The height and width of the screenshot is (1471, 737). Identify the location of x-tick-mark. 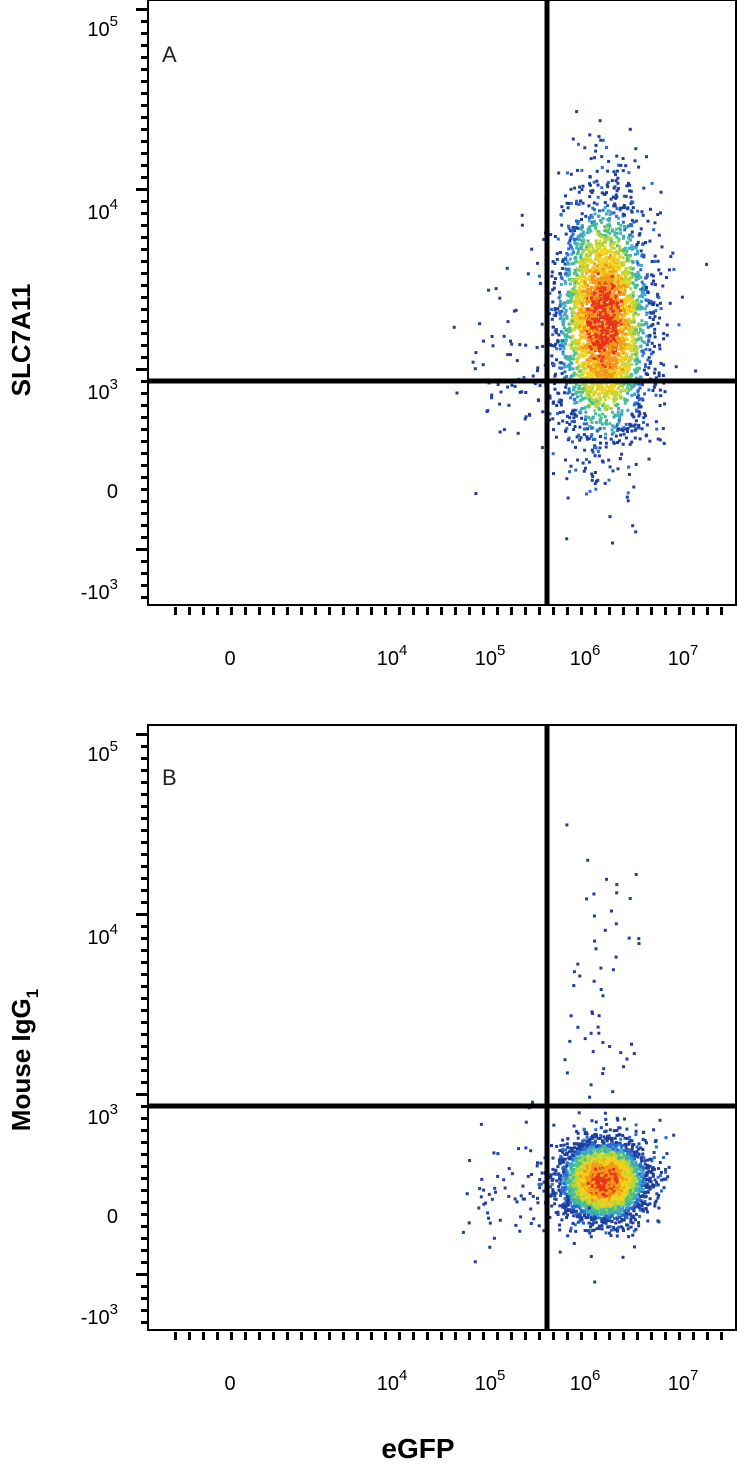
(651, 611).